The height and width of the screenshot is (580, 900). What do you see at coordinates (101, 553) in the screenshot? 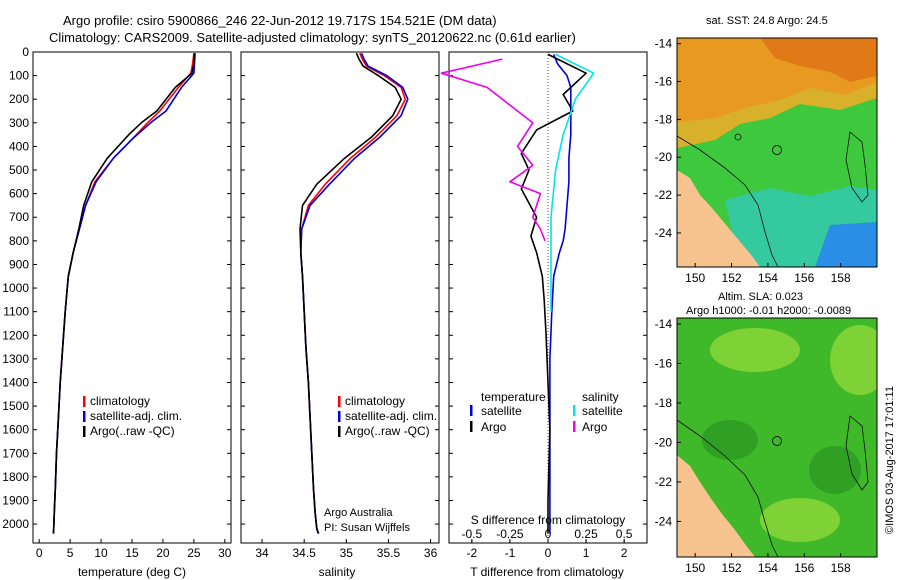
I see `x-tick-label: 10` at bounding box center [101, 553].